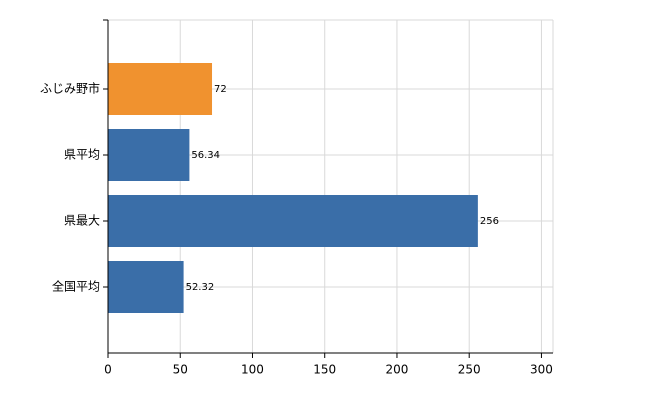  I want to click on x-tick-label: 250, so click(469, 370).